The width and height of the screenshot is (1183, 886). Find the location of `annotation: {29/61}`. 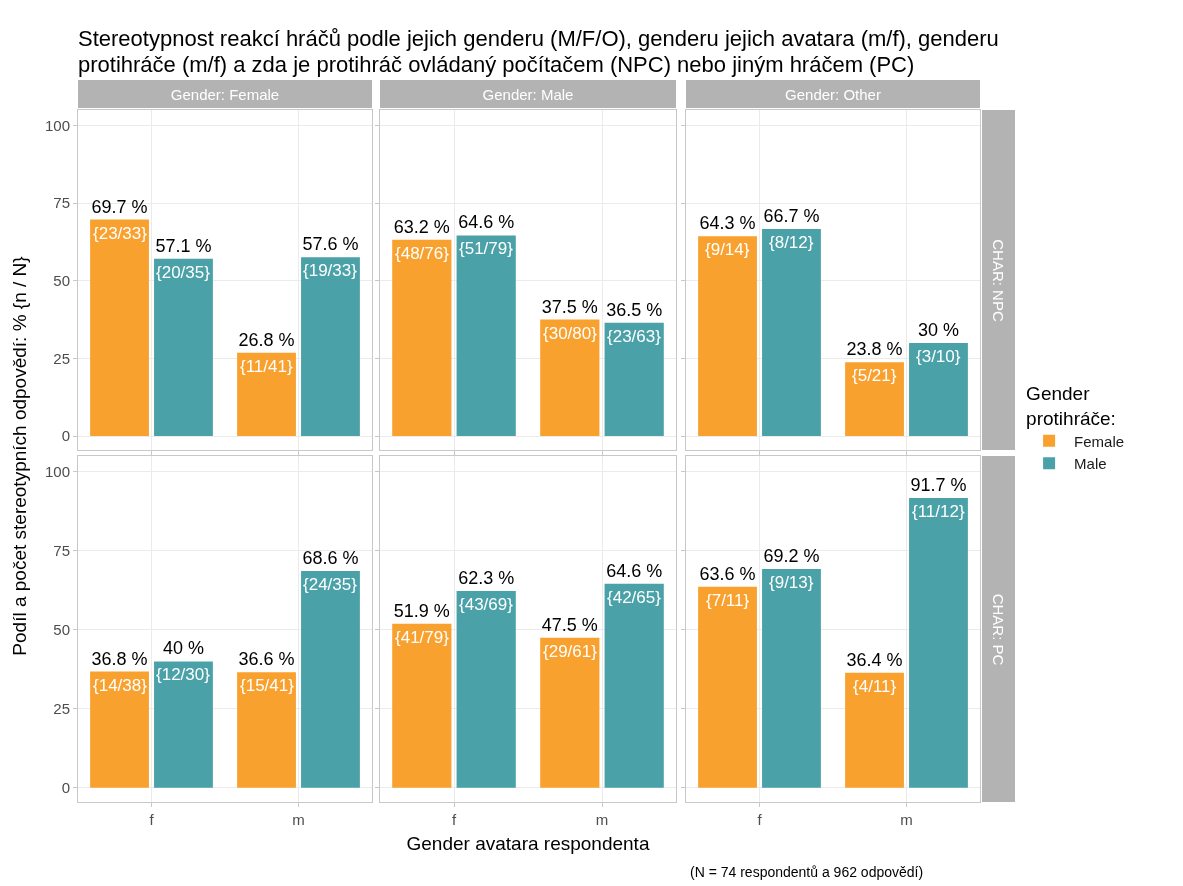

annotation: {29/61} is located at coordinates (570, 651).